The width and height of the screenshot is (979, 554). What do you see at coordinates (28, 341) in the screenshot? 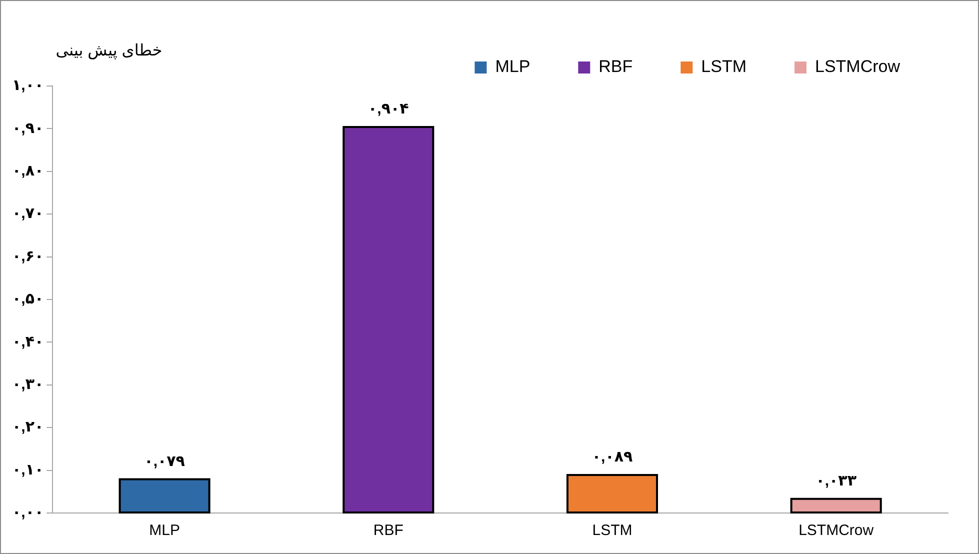
I see `y-tick-label: ۰,۴۰` at bounding box center [28, 341].